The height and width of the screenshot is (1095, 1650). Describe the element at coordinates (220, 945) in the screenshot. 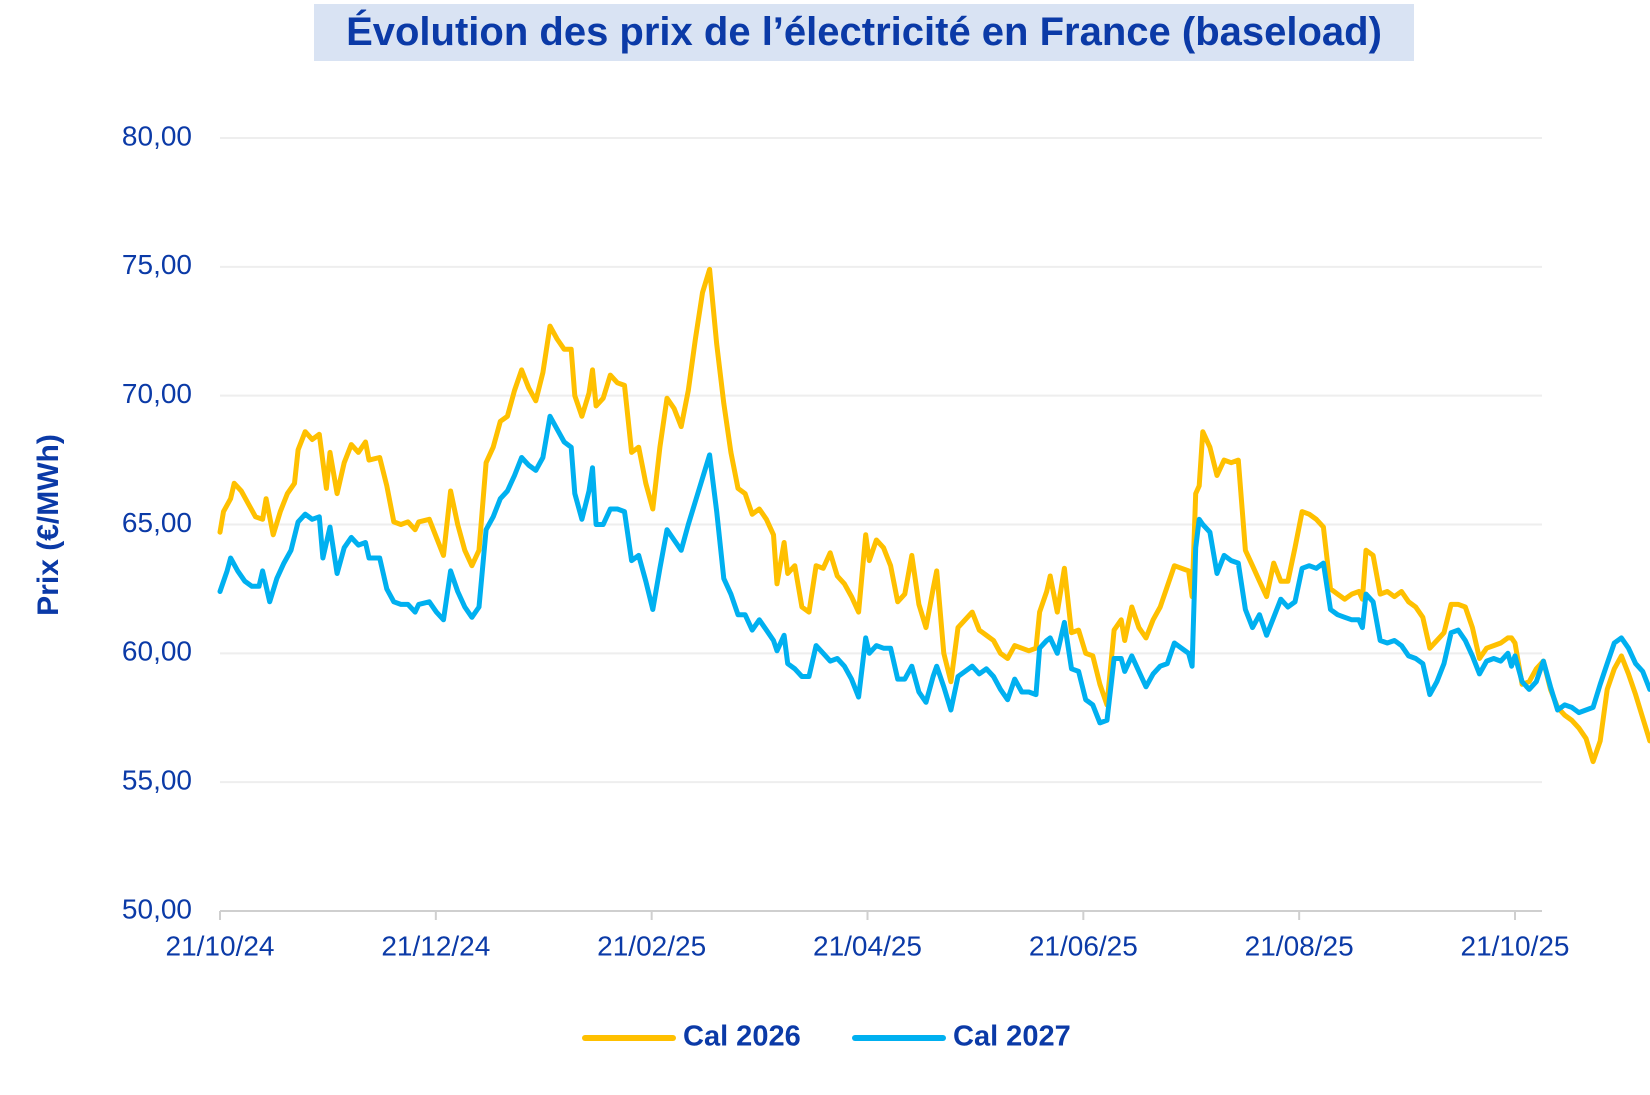

I see `x-tick-label: 21/10/24` at that location.